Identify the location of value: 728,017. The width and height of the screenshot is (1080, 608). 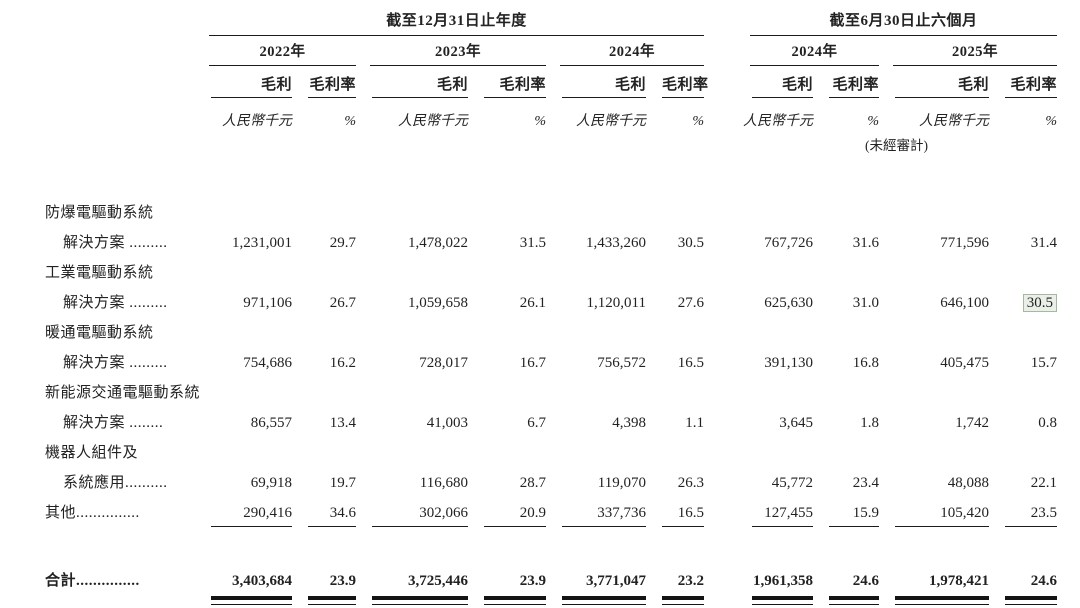
(443, 363).